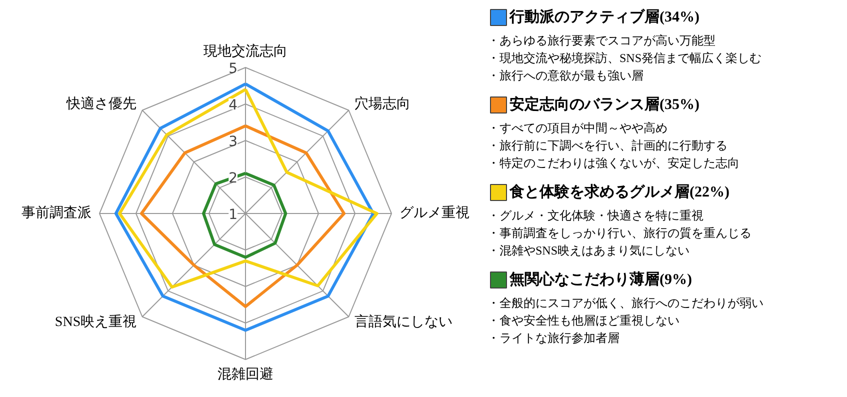 The height and width of the screenshot is (397, 847). I want to click on text: ・すべての項目が中間～やや高め, so click(578, 128).